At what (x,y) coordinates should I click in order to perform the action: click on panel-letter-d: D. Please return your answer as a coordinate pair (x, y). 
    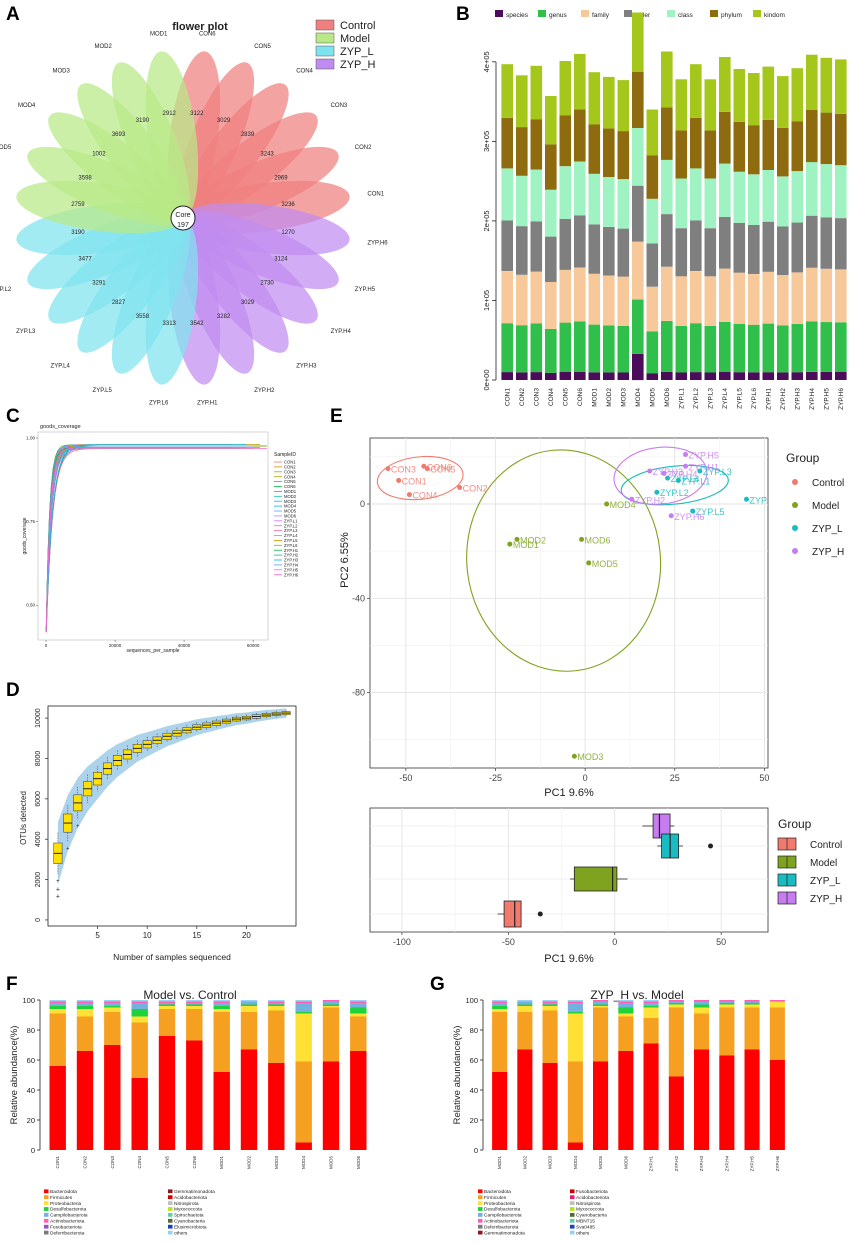
    Looking at the image, I should click on (13, 690).